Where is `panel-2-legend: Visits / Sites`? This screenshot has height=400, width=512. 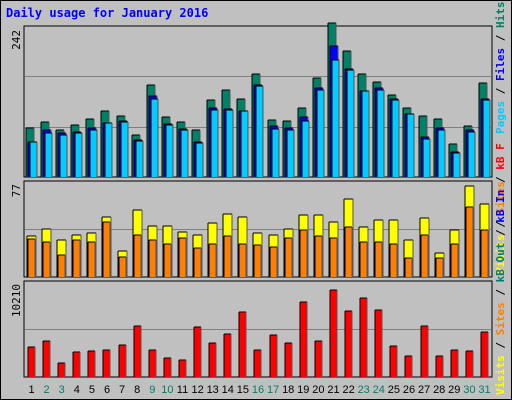
panel-2-legend: Visits / Sites is located at coordinates (500, 227).